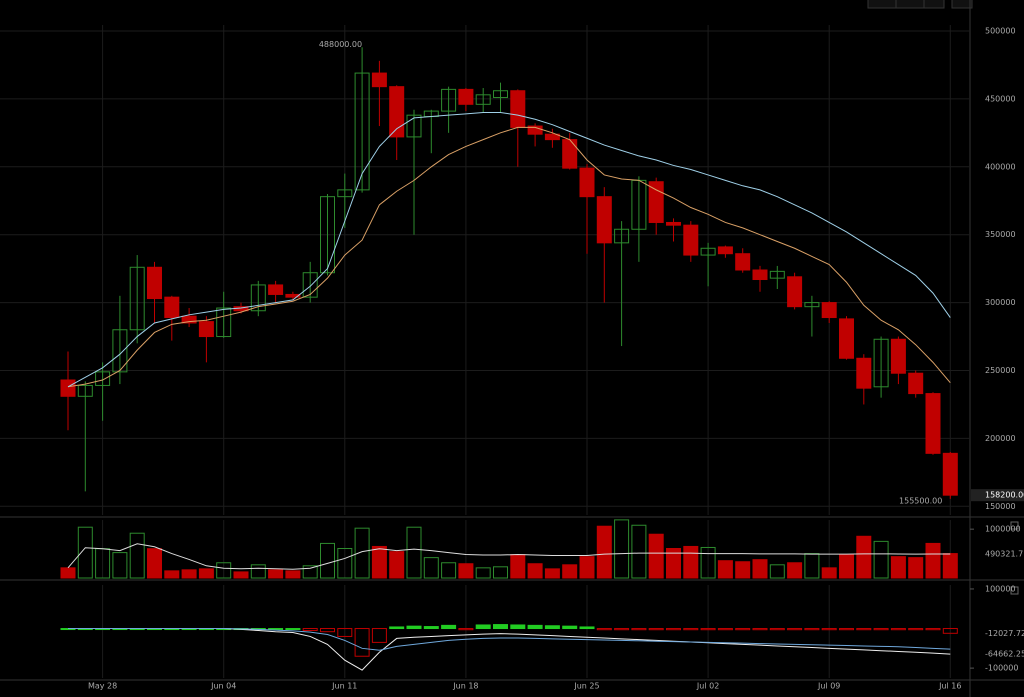 This screenshot has width=1024, height=697. Describe the element at coordinates (344, 686) in the screenshot. I see `x-tick-label: Jun 11` at that location.